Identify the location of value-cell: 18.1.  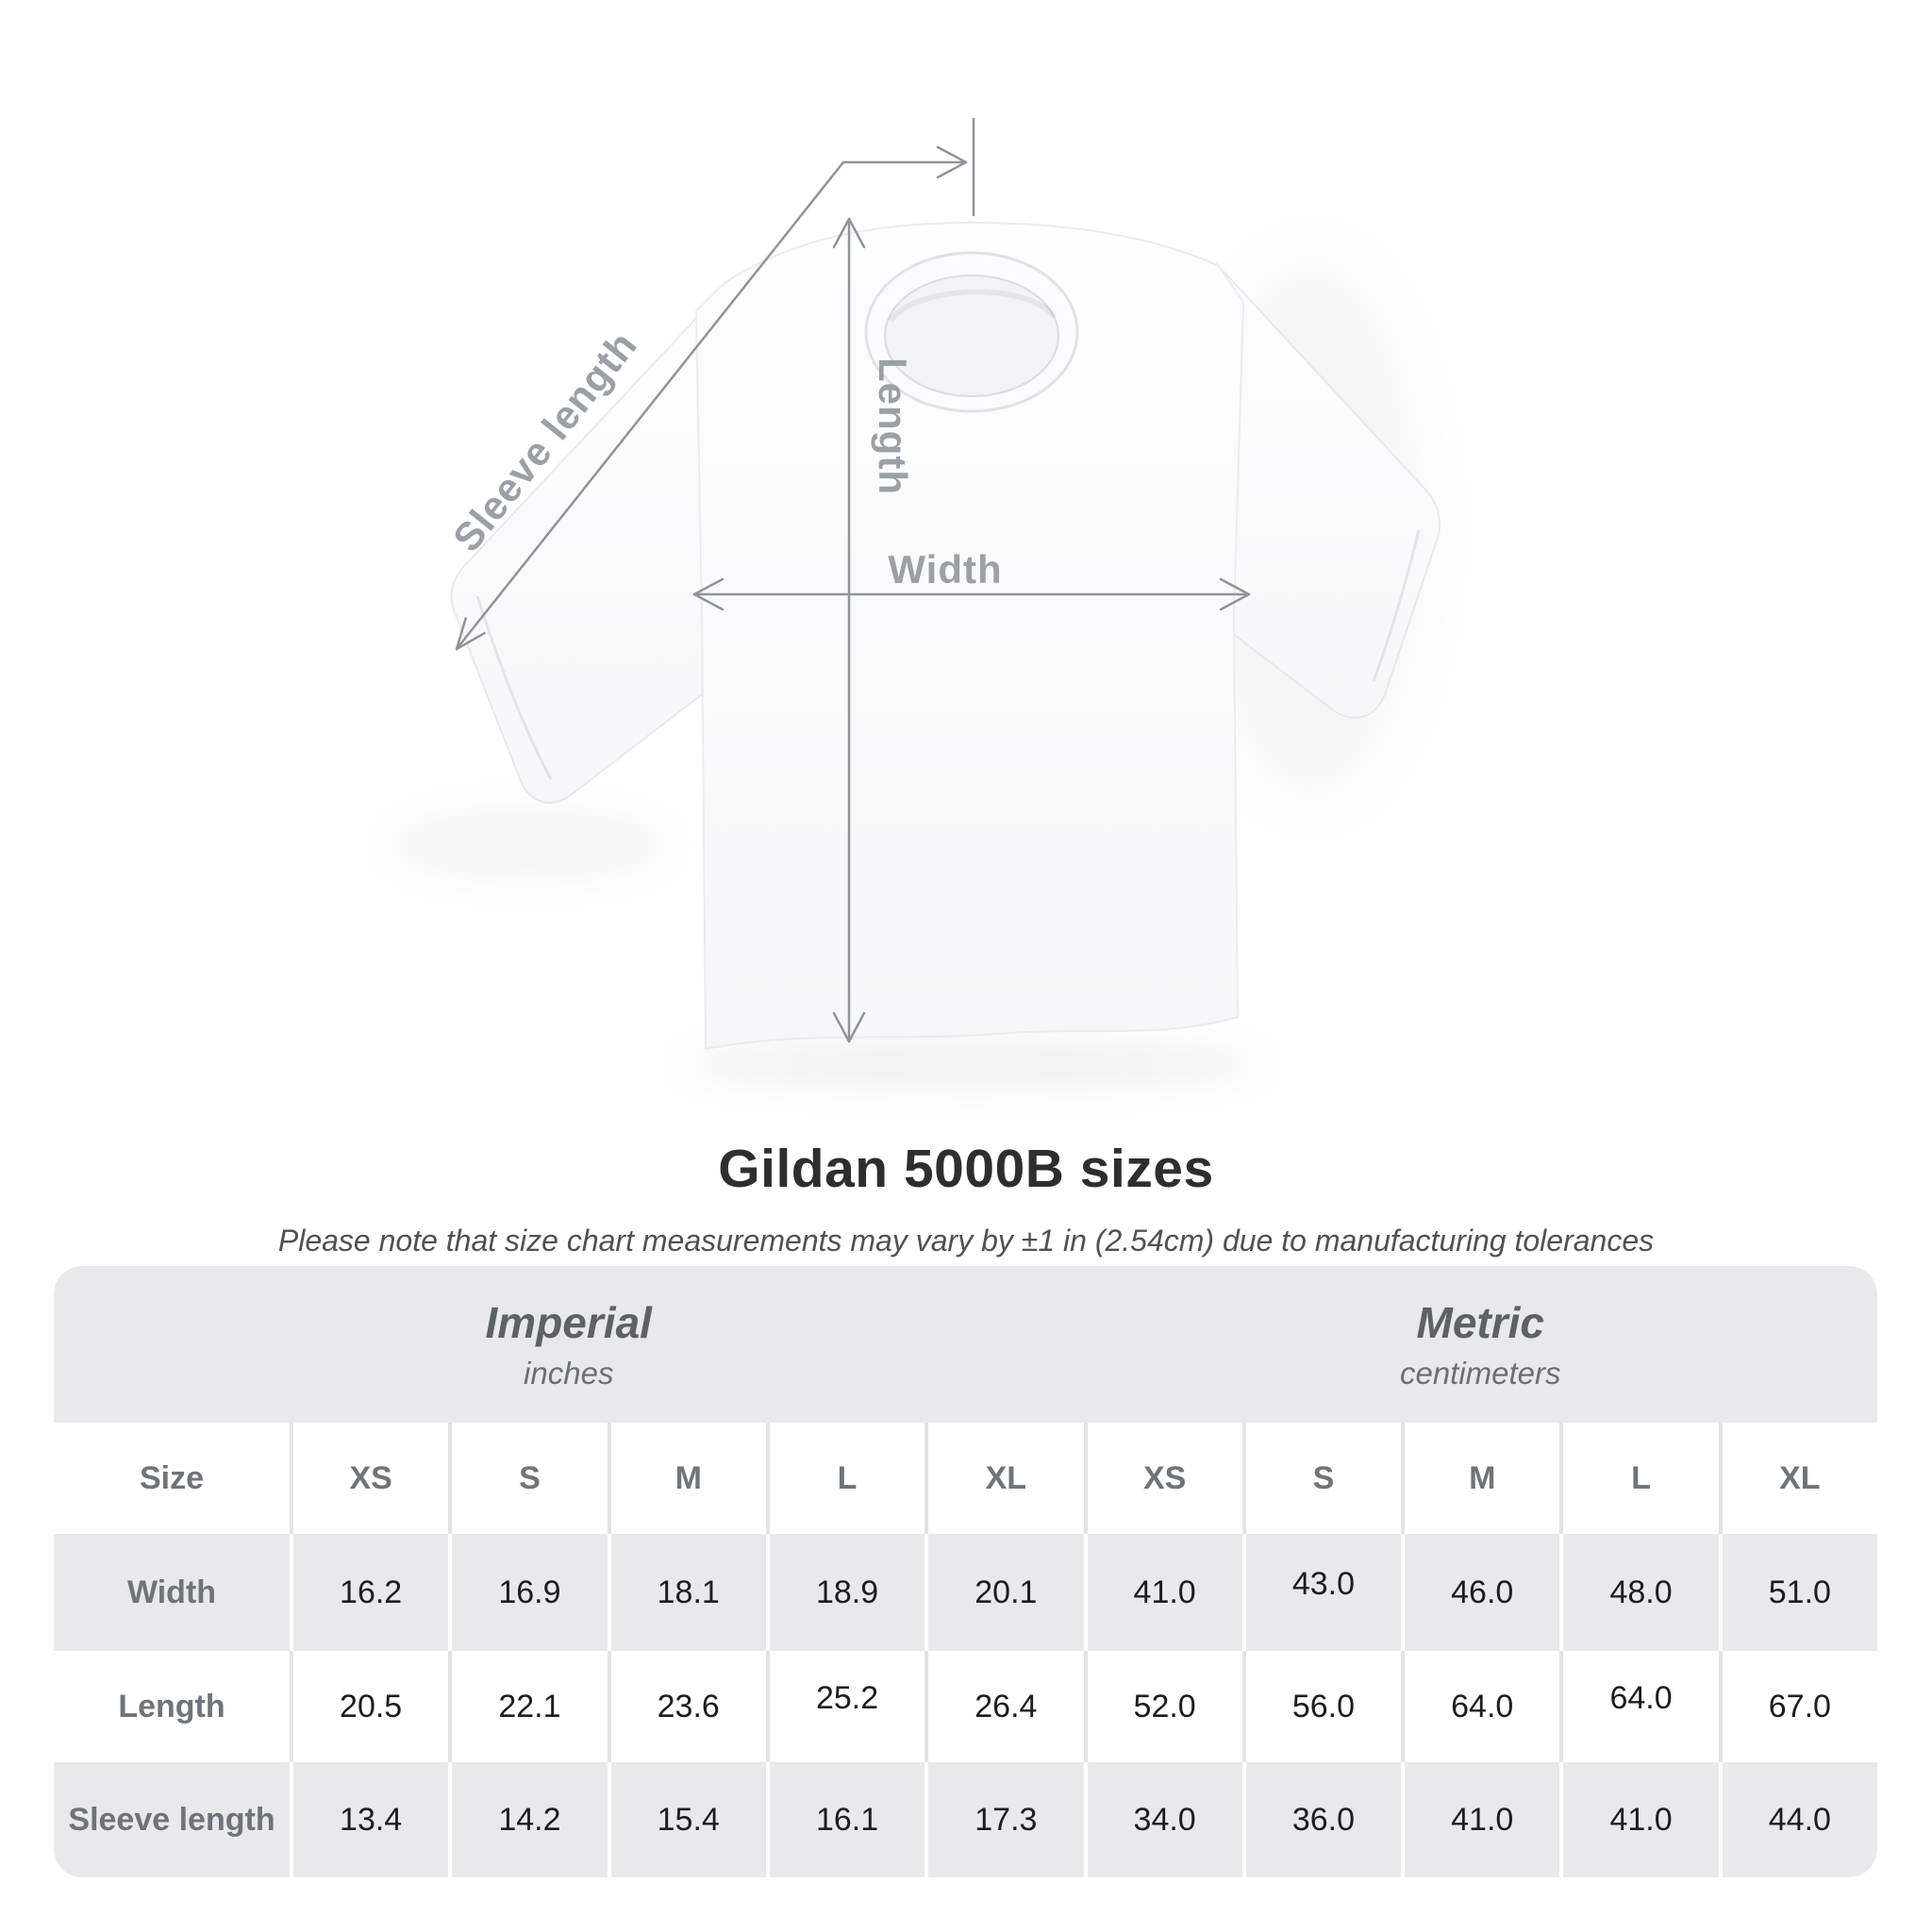
(686, 1593).